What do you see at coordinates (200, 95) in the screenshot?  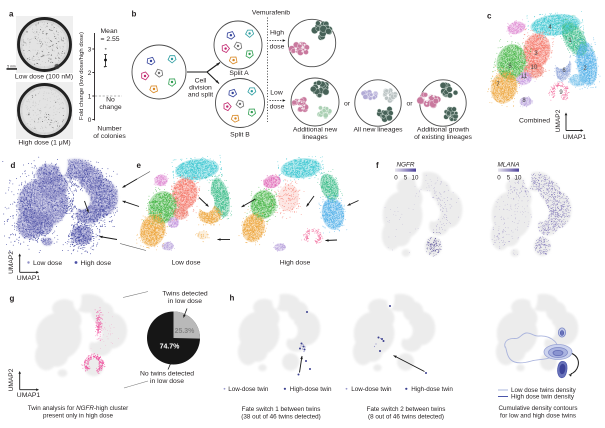 I see `svg-text: and split` at bounding box center [200, 95].